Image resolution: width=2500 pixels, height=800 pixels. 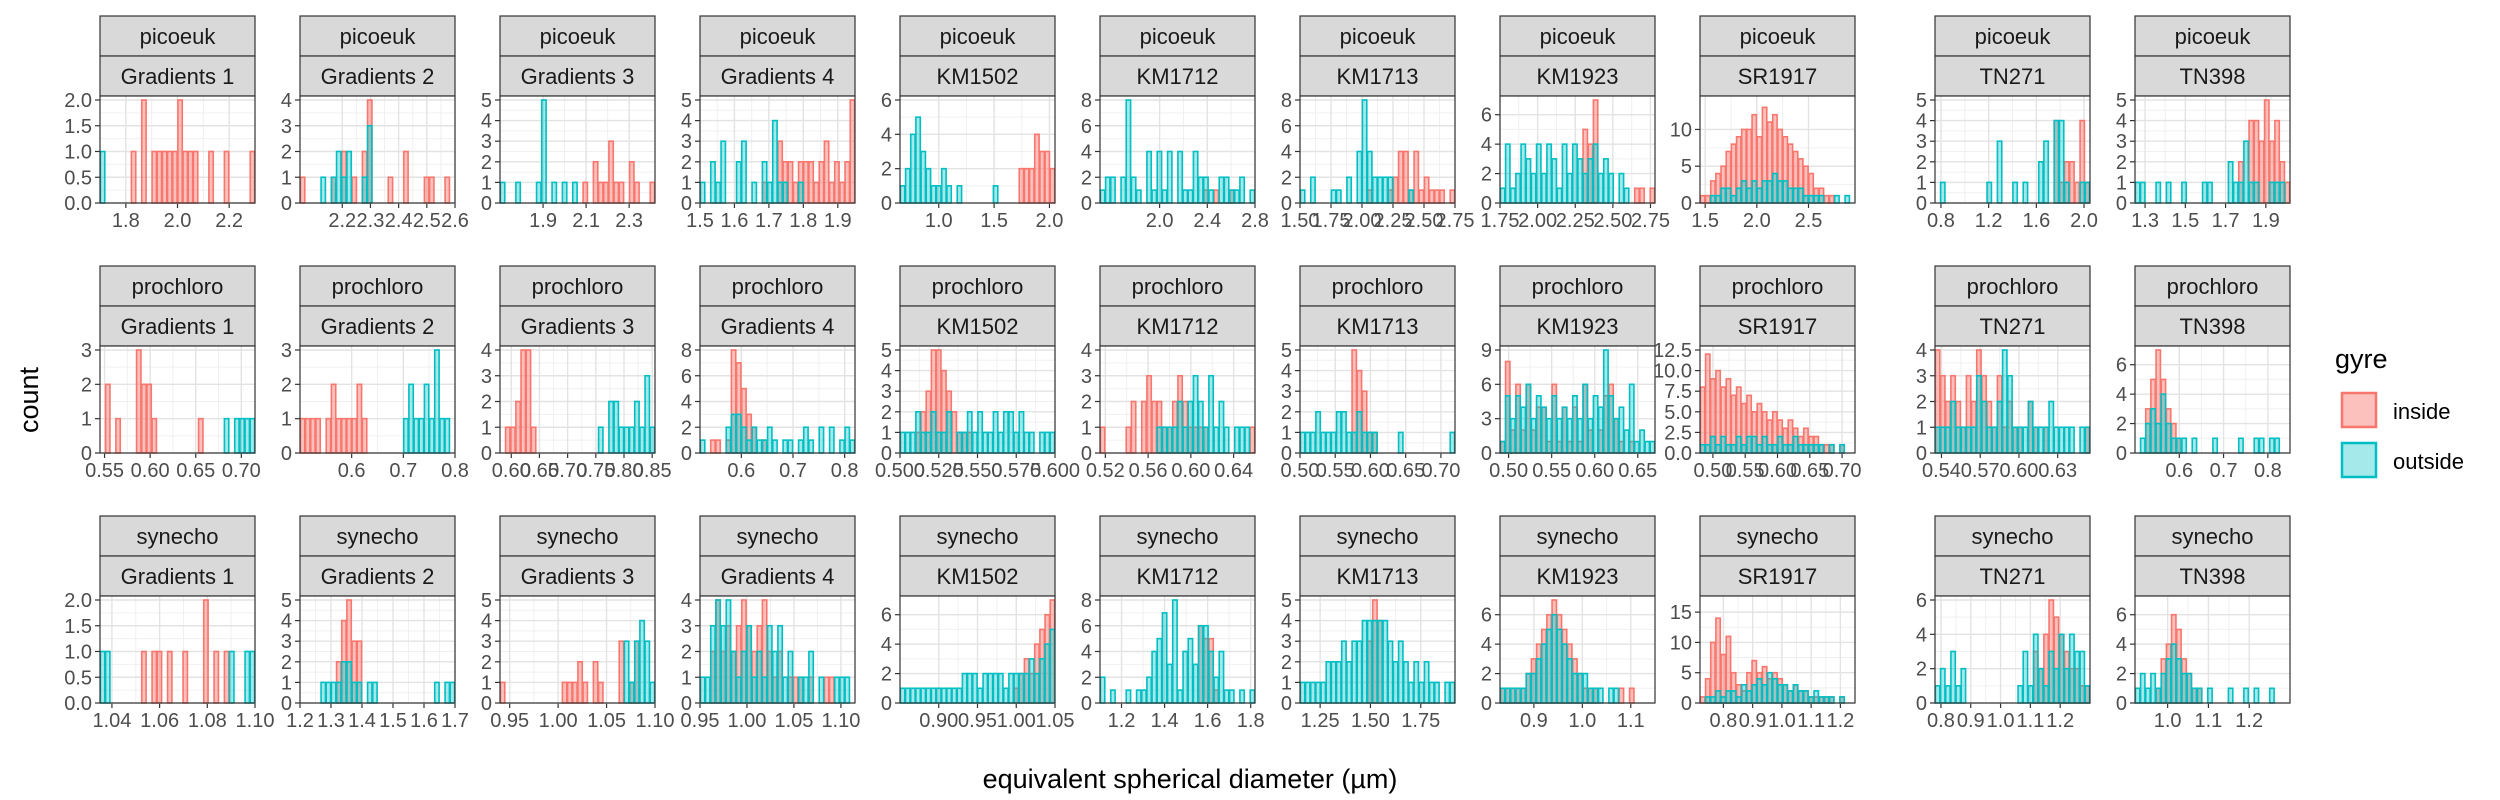 What do you see at coordinates (1405, 471) in the screenshot?
I see `x-tick-label: 0.65` at bounding box center [1405, 471].